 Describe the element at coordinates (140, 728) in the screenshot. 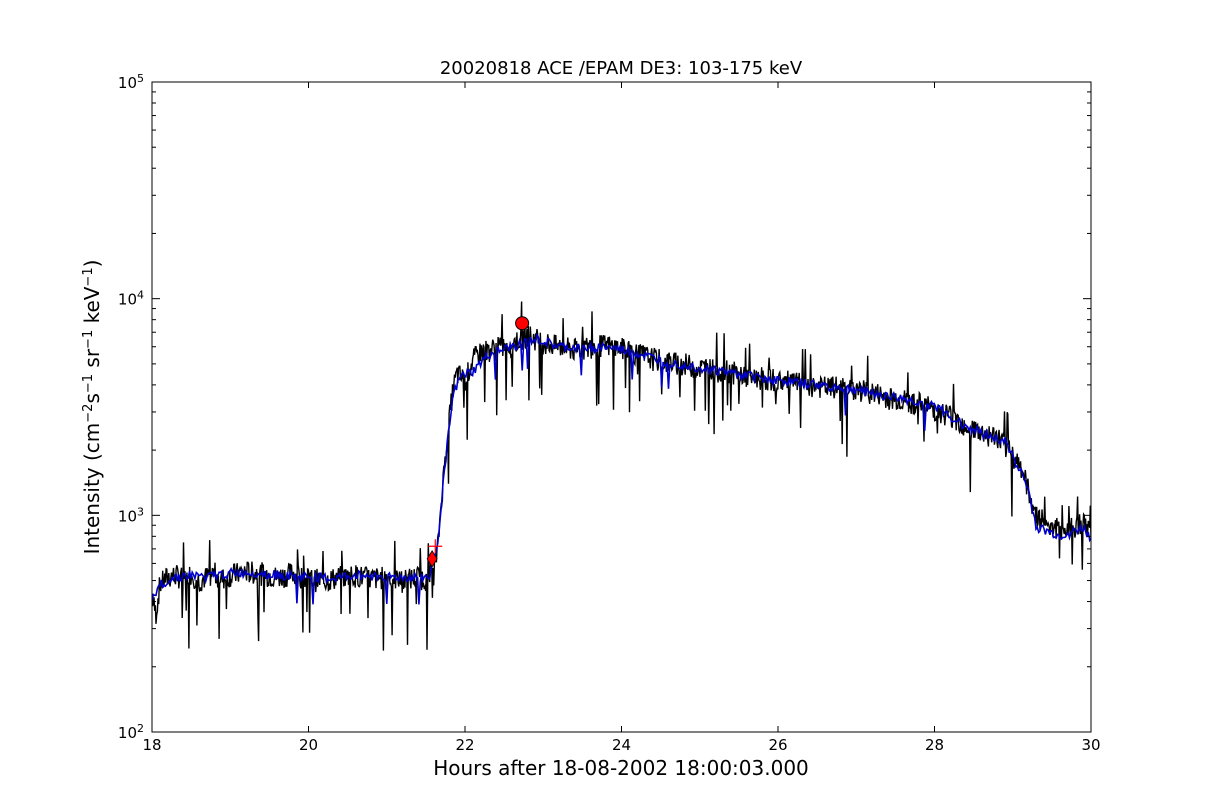

I see `y-tick-exp: 2` at that location.